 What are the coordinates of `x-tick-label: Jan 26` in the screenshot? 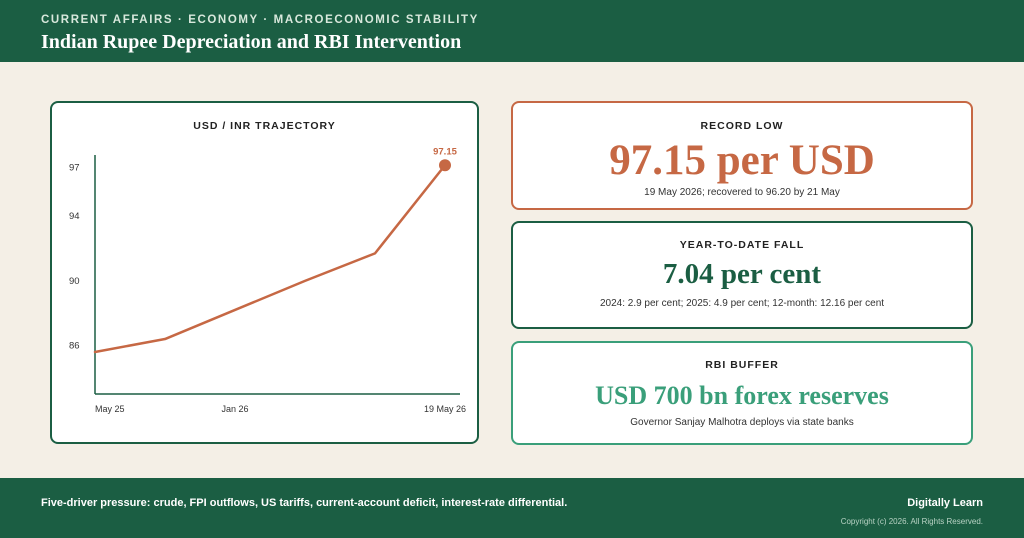 It's located at (234, 409).